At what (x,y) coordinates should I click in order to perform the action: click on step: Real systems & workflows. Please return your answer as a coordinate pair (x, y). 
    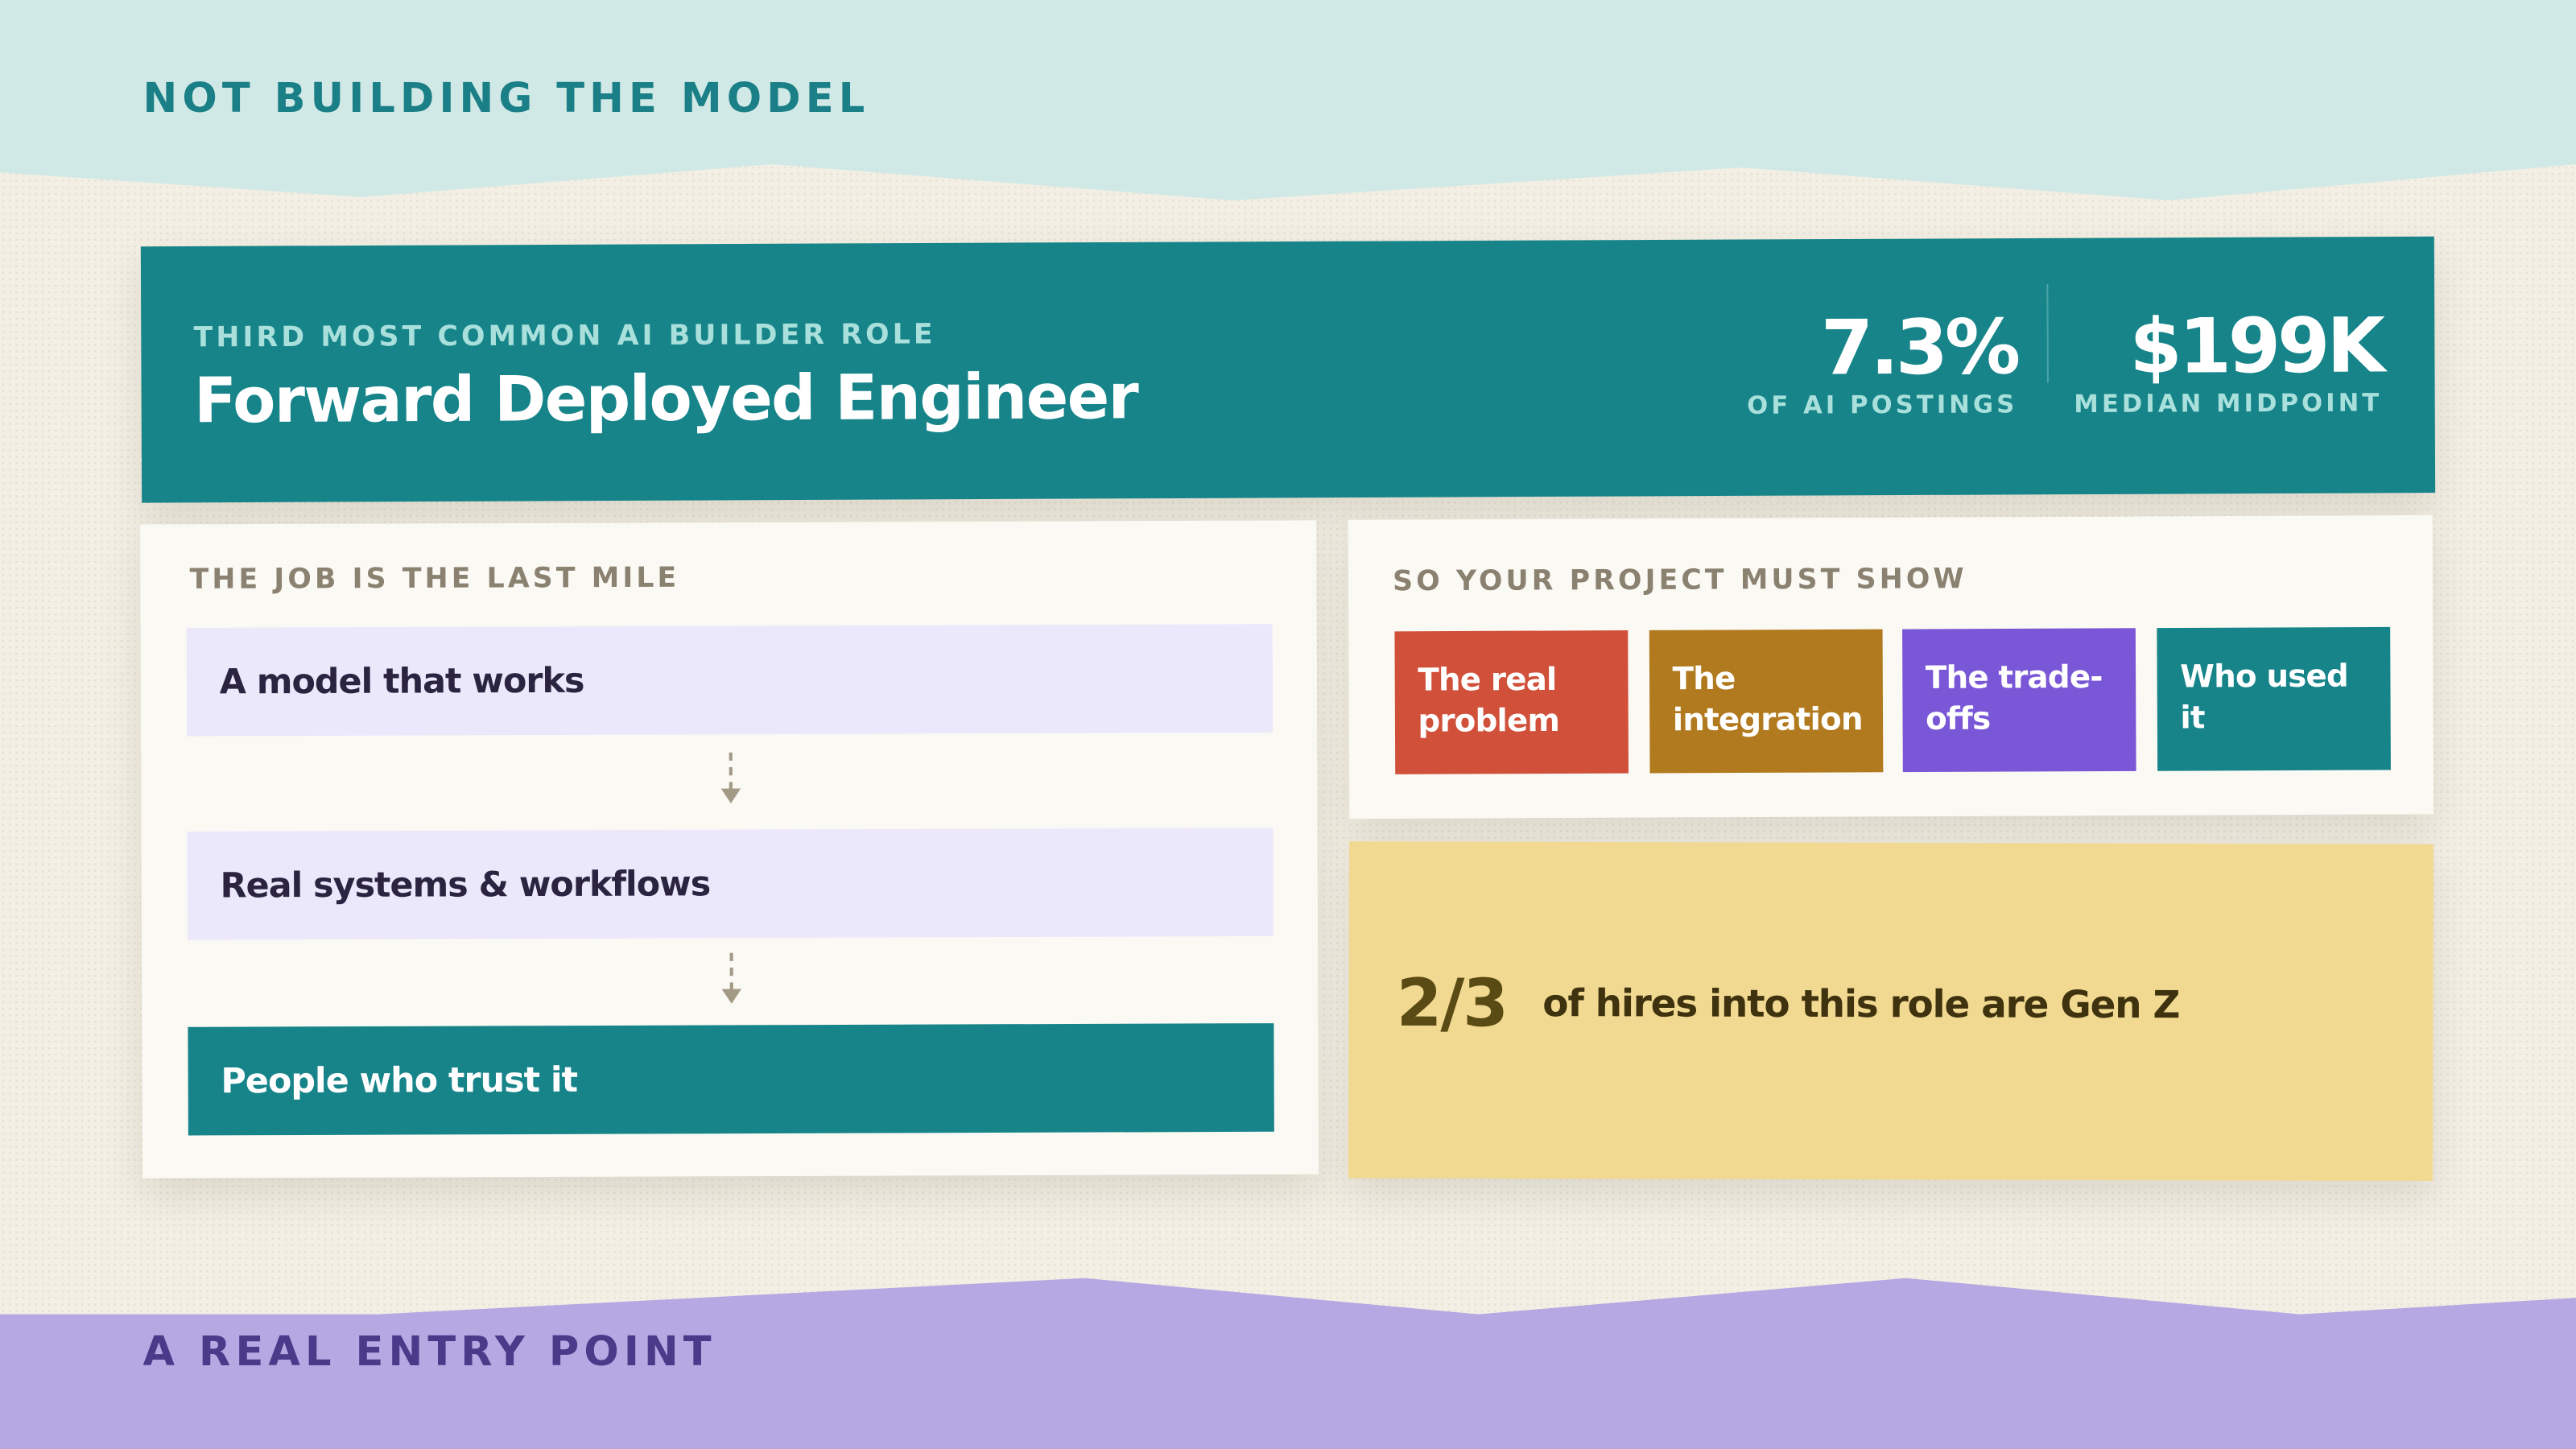
    Looking at the image, I should click on (730, 884).